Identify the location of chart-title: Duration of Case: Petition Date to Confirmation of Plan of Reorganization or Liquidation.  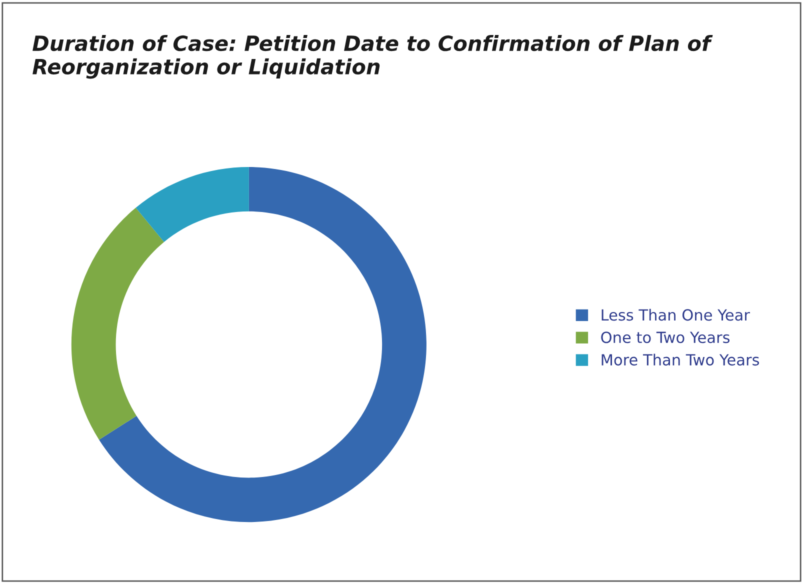
(372, 57).